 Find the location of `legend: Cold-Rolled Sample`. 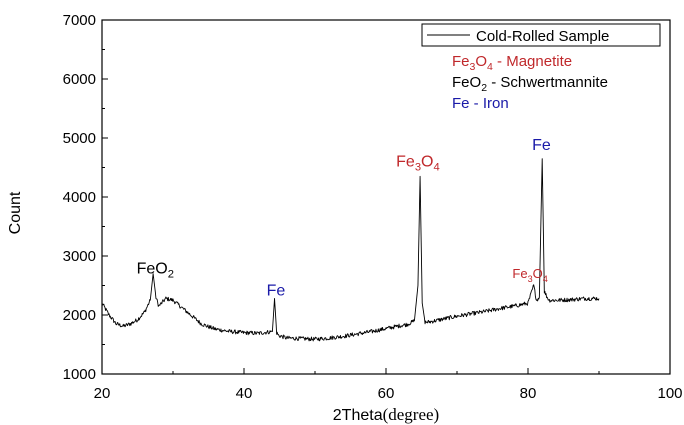

legend: Cold-Rolled Sample is located at coordinates (541, 35).